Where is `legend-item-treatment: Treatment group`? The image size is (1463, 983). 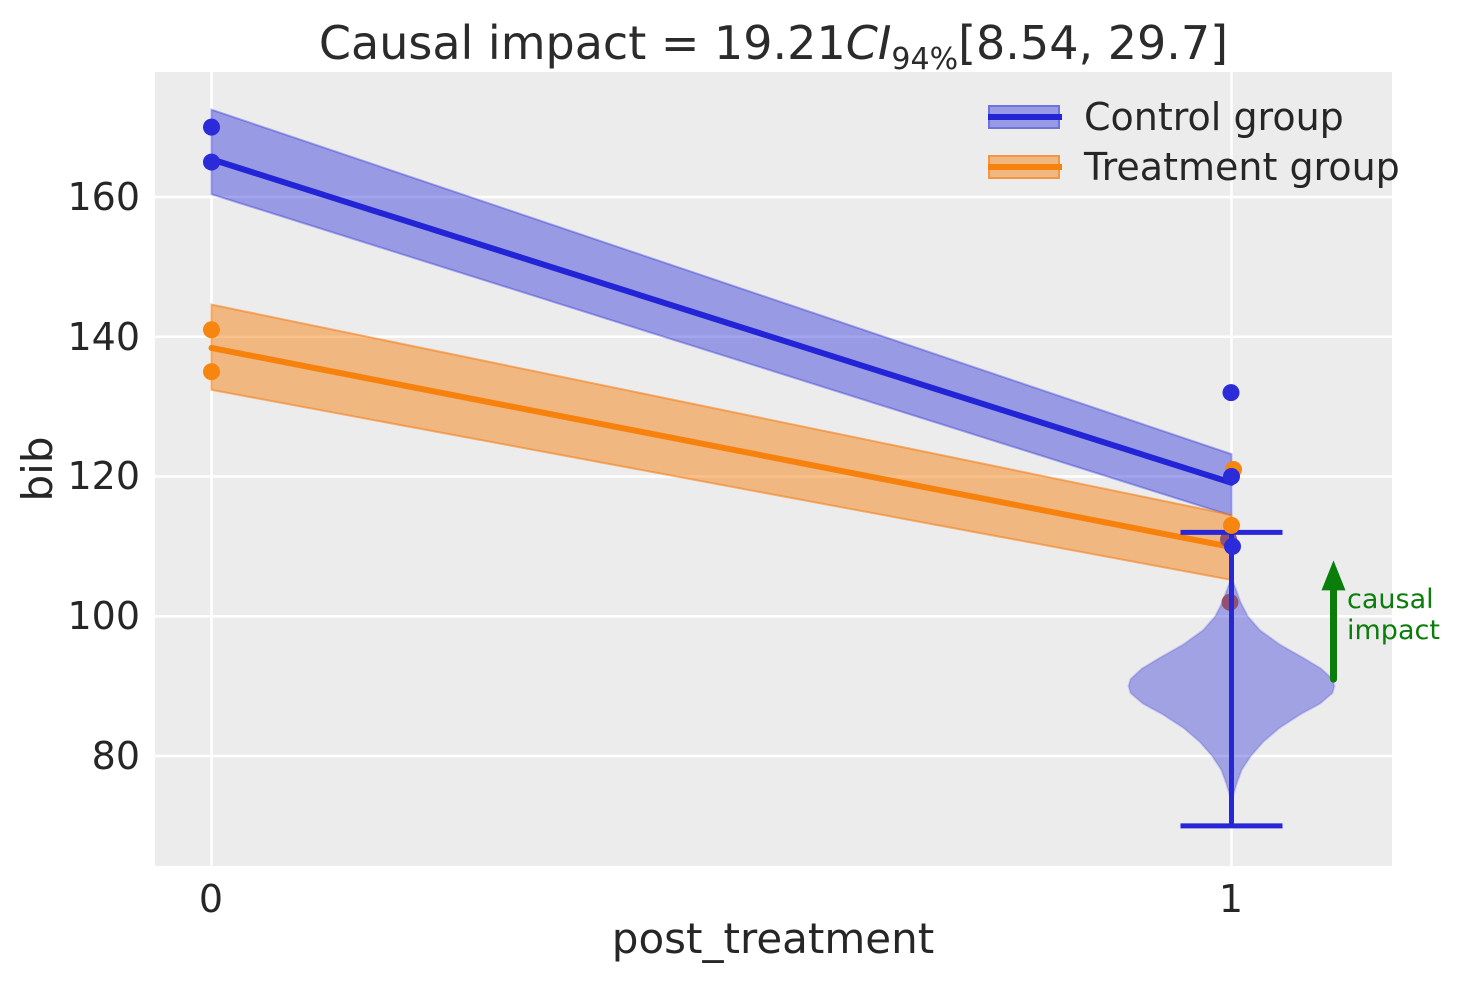 legend-item-treatment: Treatment group is located at coordinates (1194, 167).